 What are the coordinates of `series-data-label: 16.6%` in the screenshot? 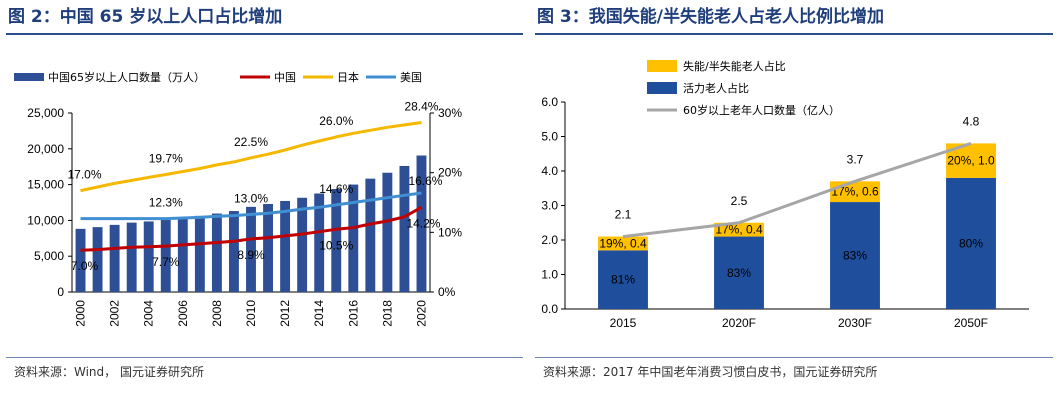 It's located at (425, 181).